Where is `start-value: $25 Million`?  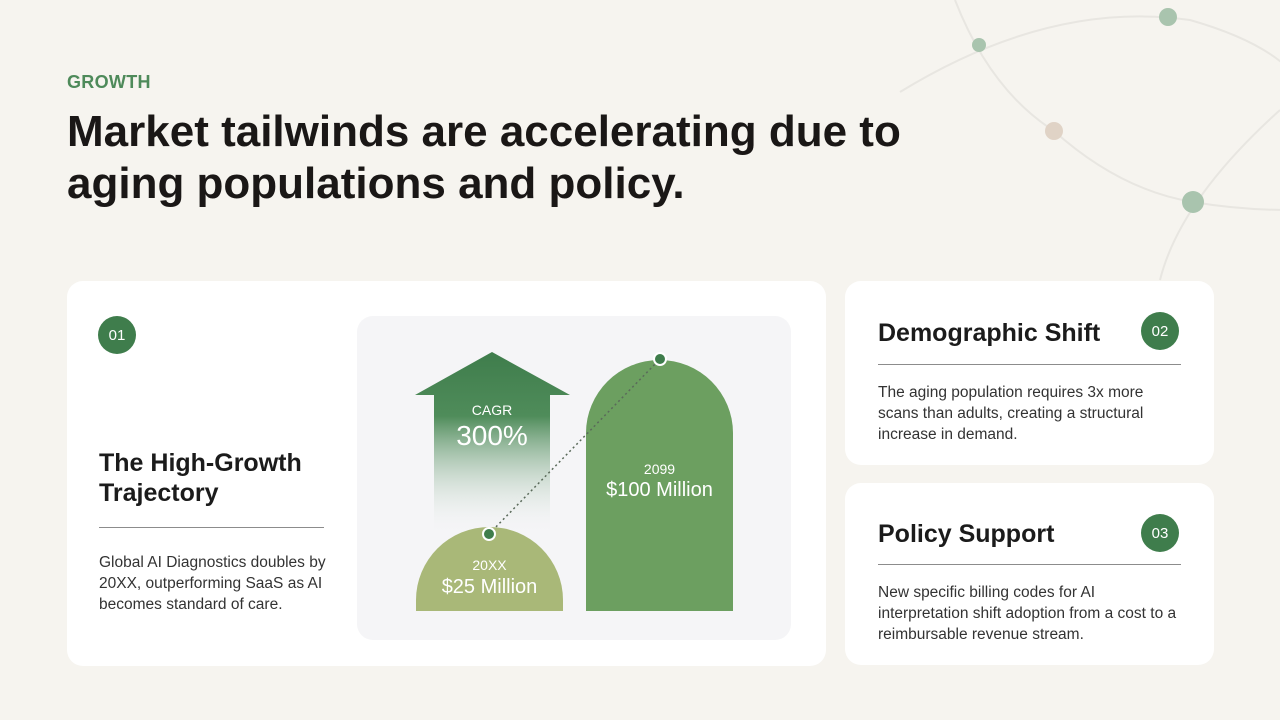 start-value: $25 Million is located at coordinates (489, 587).